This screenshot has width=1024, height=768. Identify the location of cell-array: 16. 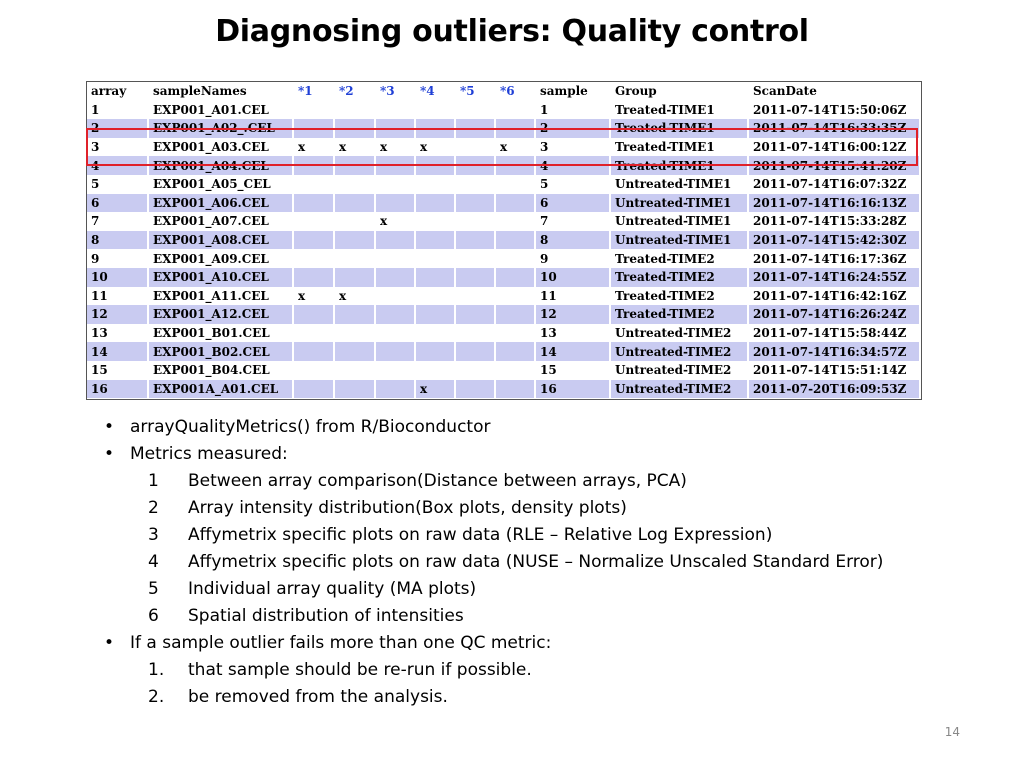
(118, 389).